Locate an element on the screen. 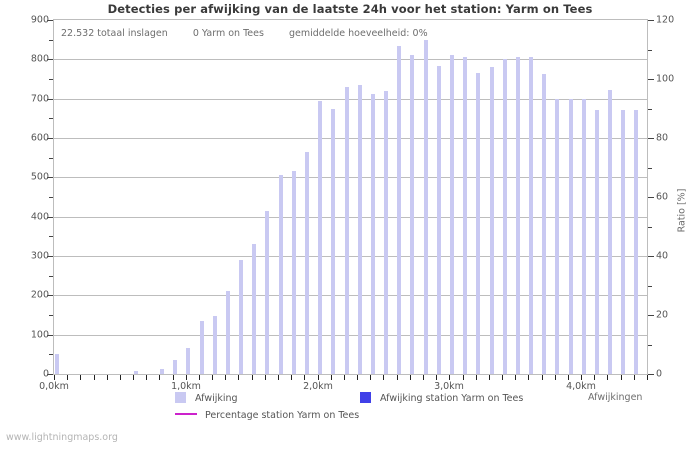 The image size is (700, 450). x-axis-tick-label: 0,0km is located at coordinates (54, 386).